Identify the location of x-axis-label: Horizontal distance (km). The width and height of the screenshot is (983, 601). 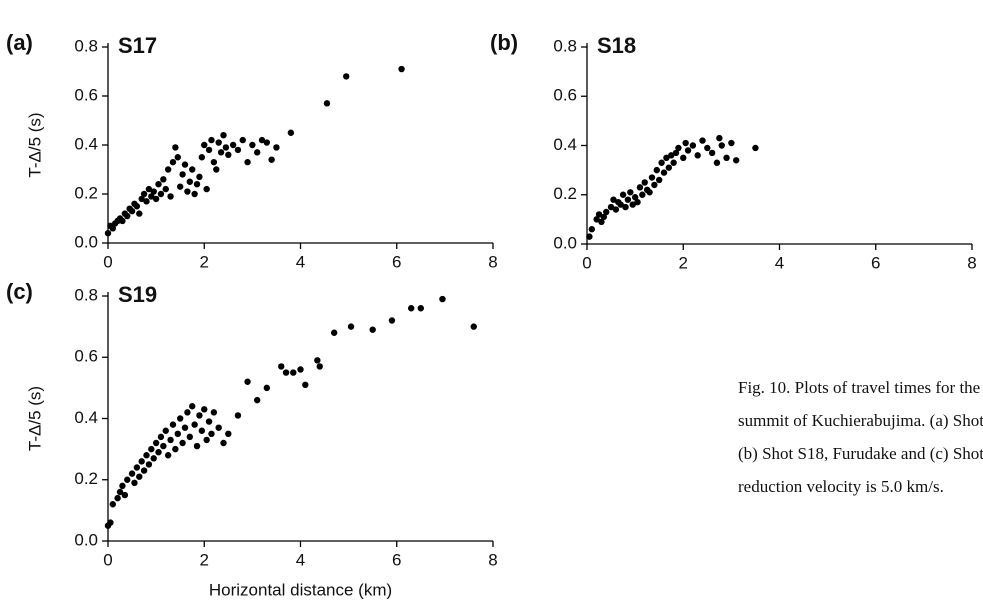
(300, 589).